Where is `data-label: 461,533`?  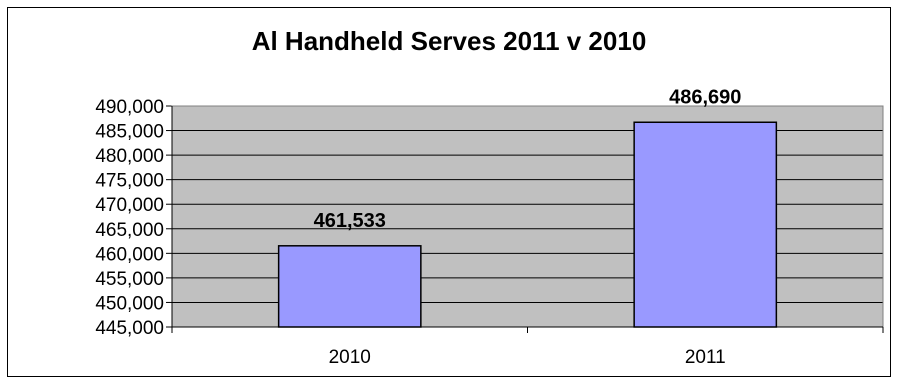 data-label: 461,533 is located at coordinates (350, 221).